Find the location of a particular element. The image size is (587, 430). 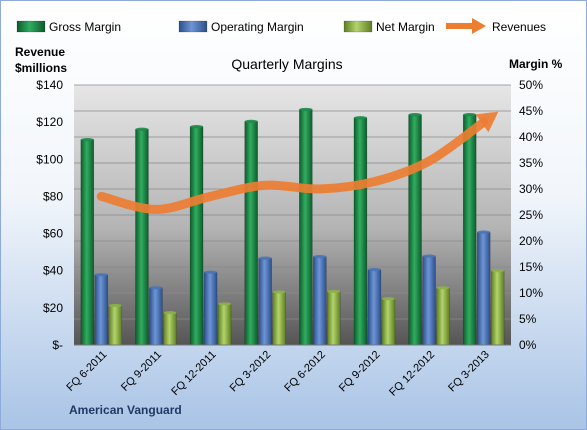

y-right-tick: 45% is located at coordinates (531, 111).